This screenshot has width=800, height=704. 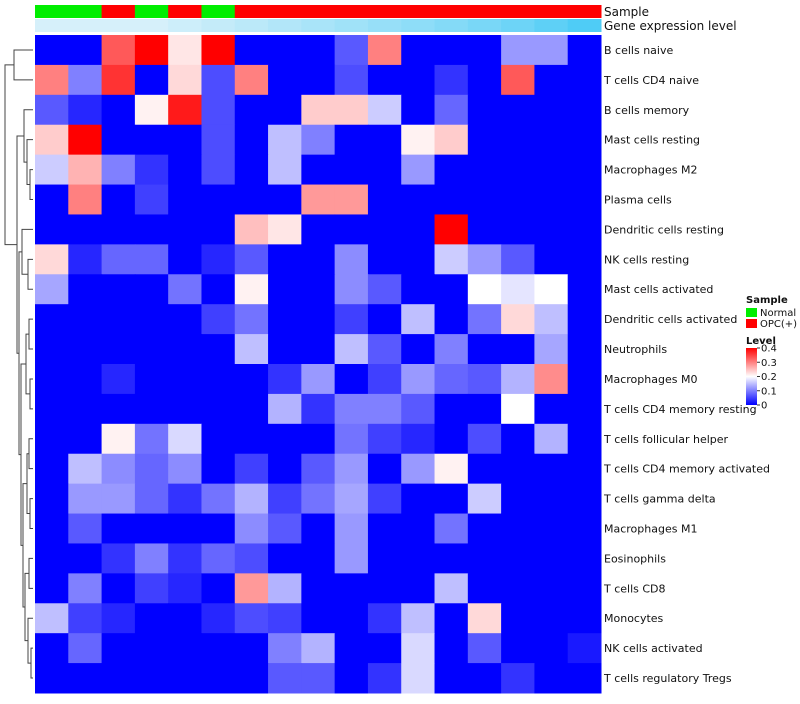 What do you see at coordinates (635, 349) in the screenshot?
I see `row-label: Neutrophils` at bounding box center [635, 349].